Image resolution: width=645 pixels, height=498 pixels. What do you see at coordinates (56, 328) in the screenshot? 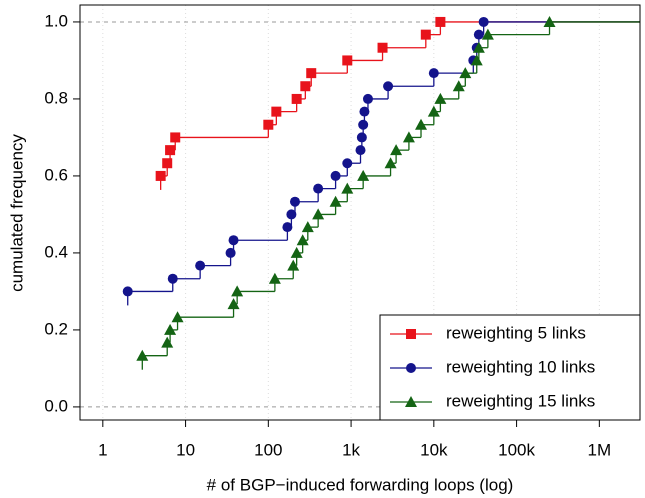
I see `y-tick-label: 0.2` at bounding box center [56, 328].